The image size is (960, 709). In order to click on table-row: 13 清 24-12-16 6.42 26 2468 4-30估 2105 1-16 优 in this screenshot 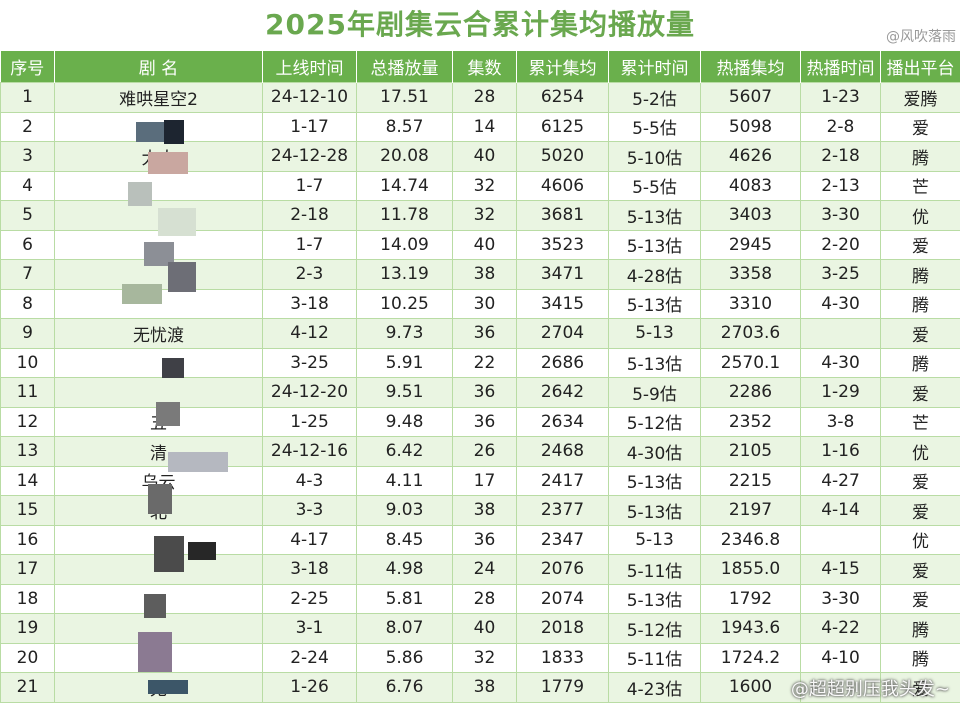, I will do `click(480, 451)`.